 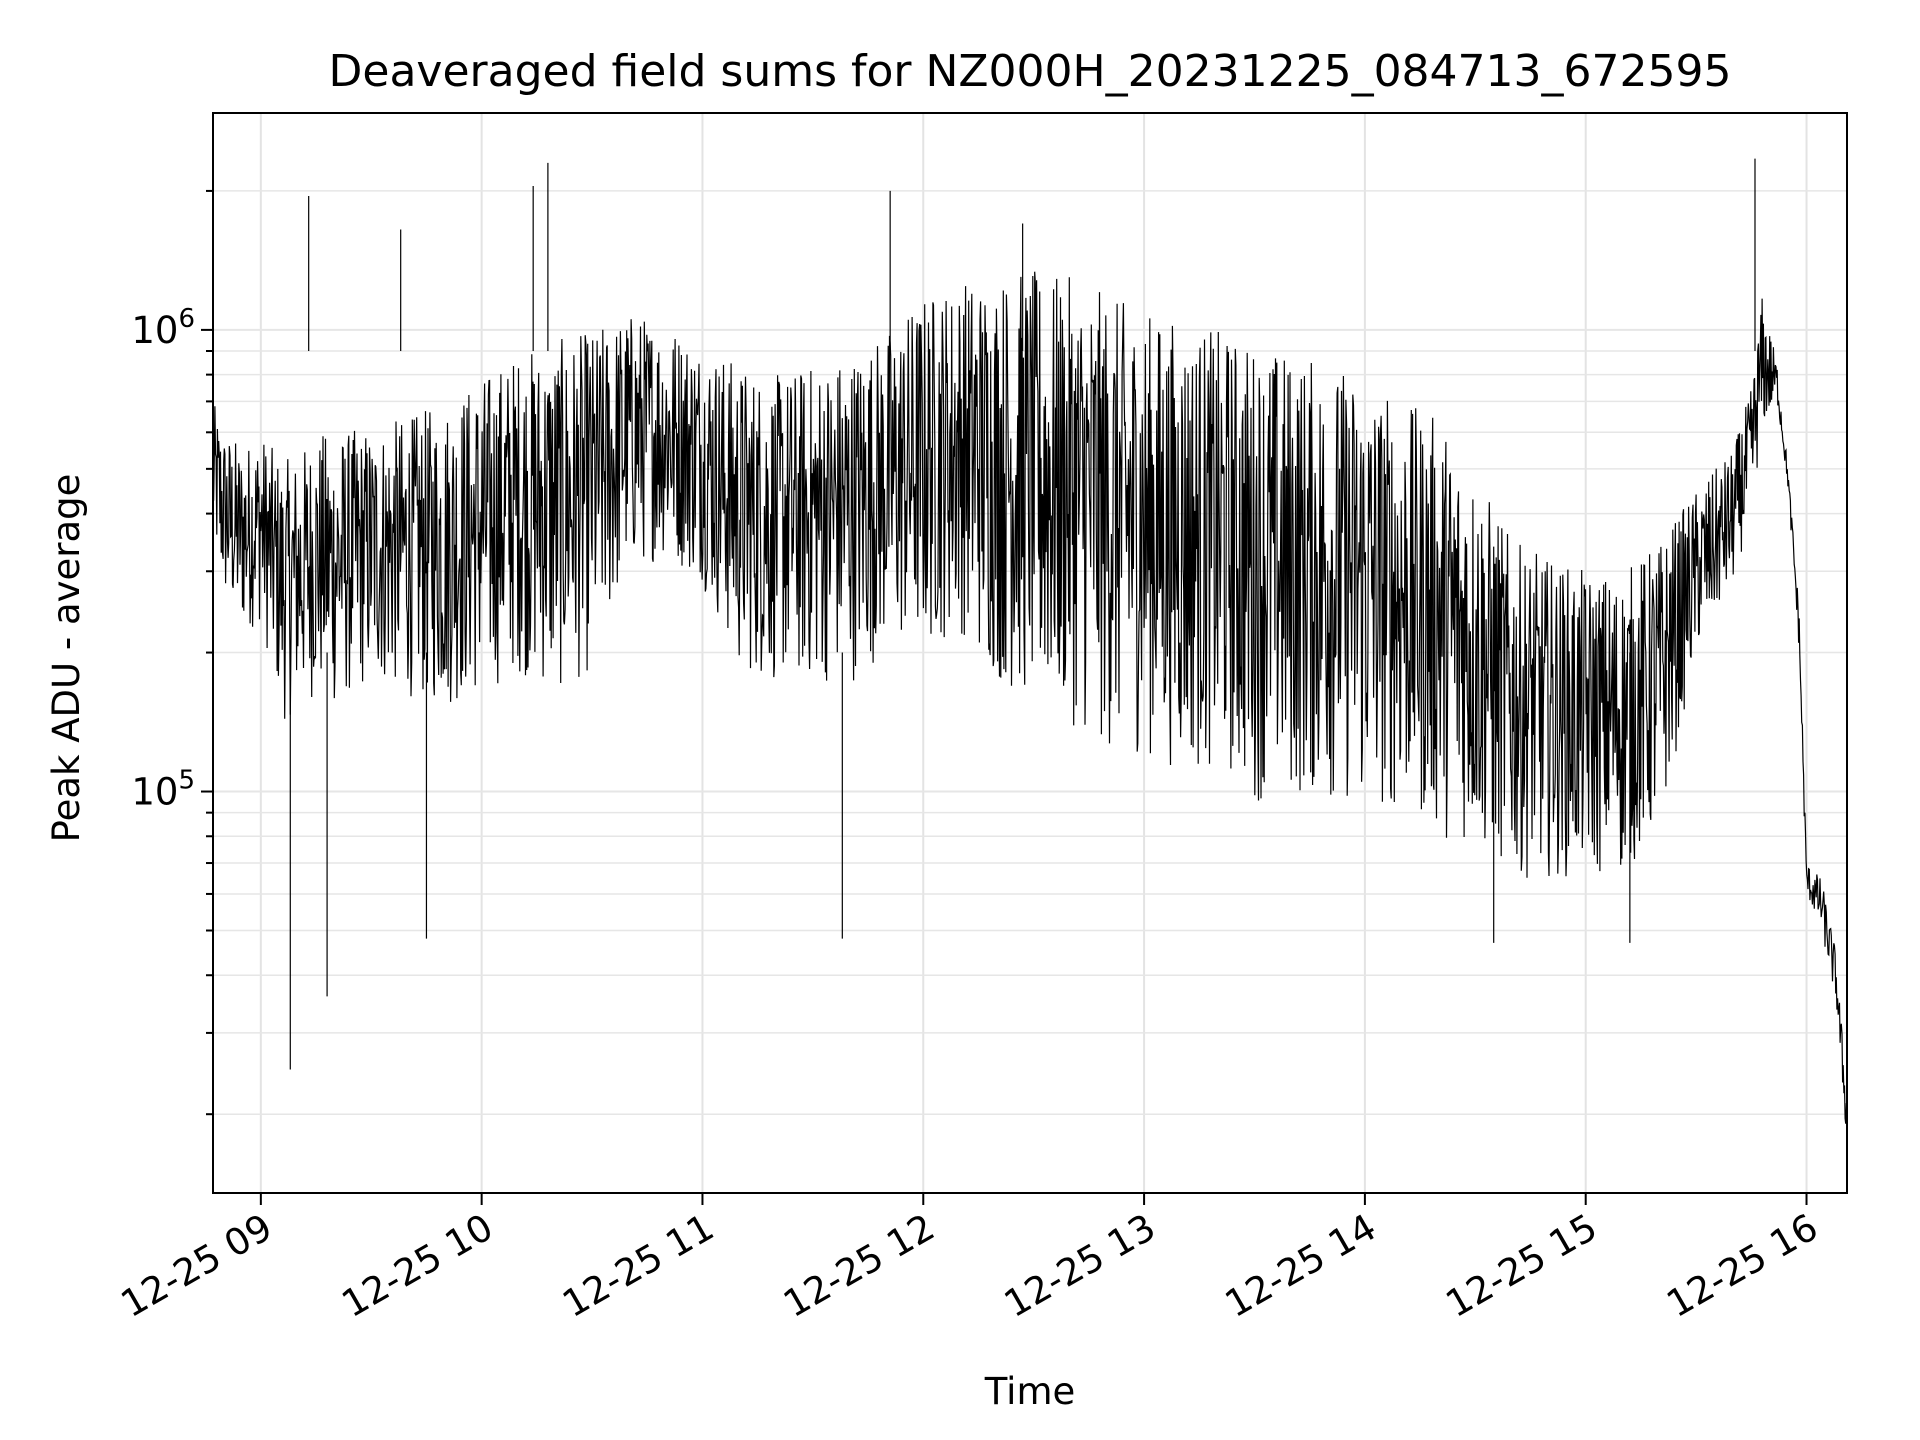 I want to click on y-tick-label: 106, so click(x=163, y=328).